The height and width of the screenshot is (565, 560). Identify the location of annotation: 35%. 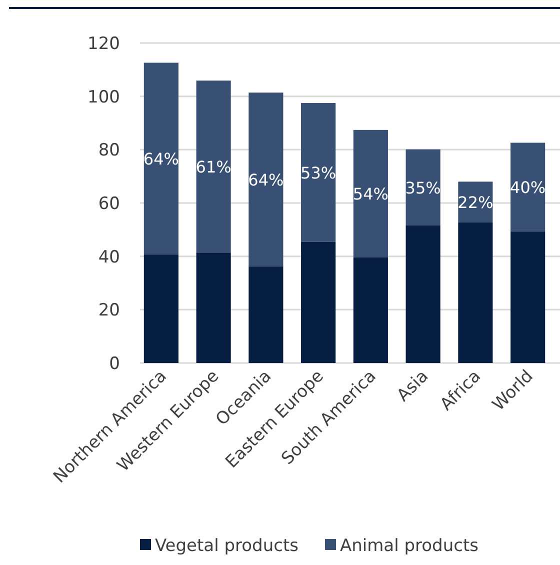
(423, 188).